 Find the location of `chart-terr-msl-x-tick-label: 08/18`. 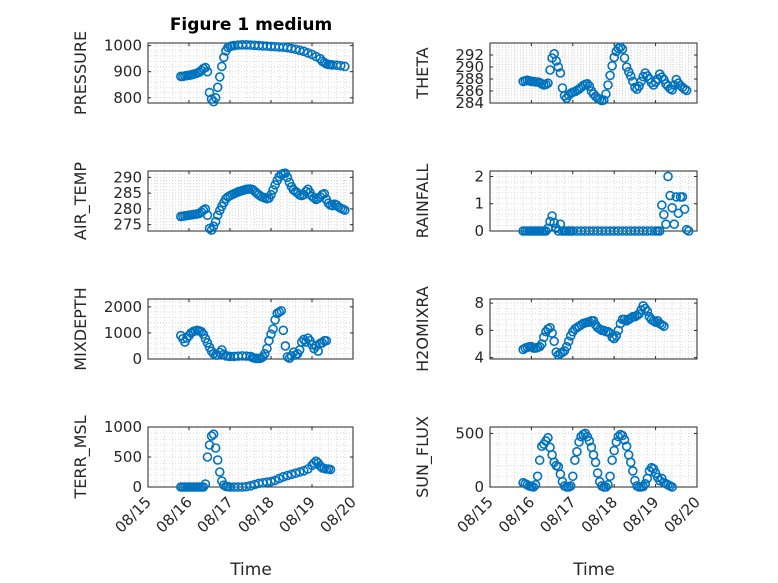

chart-terr-msl-x-tick-label: 08/18 is located at coordinates (256, 514).